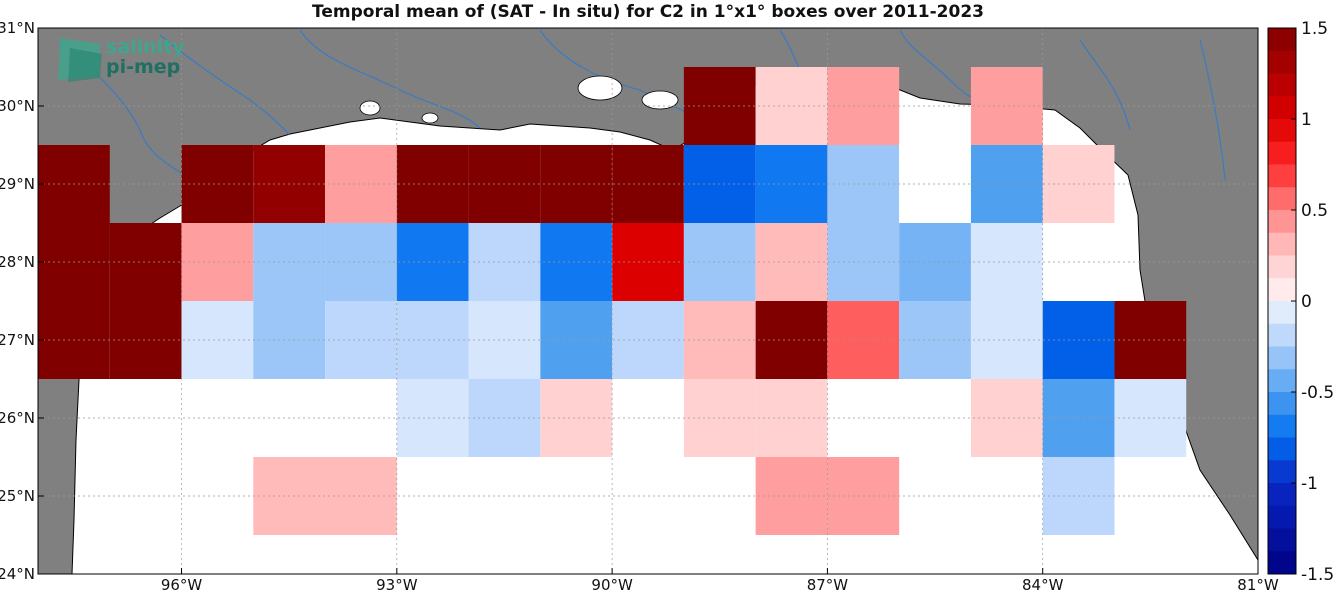  I want to click on y-tick-label: 25°N, so click(17, 496).